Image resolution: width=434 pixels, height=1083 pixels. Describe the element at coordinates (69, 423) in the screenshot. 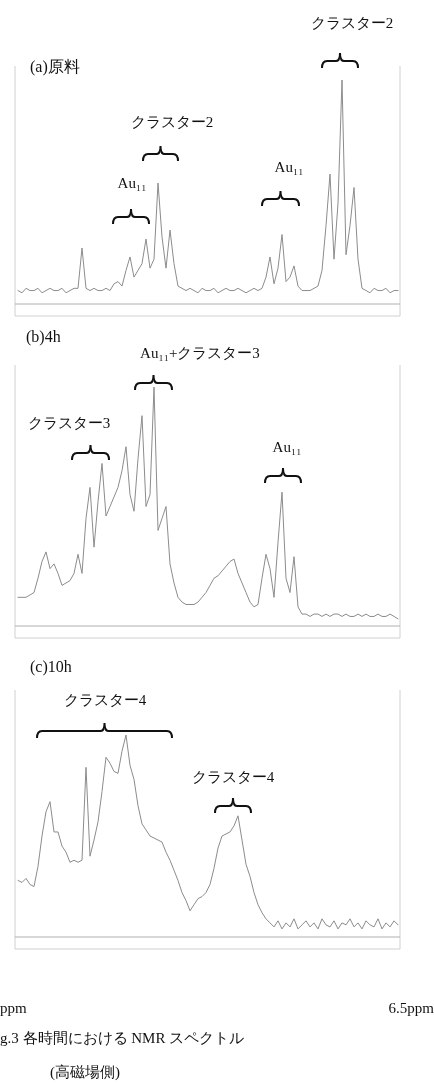

I see `annotation: クラスター3` at that location.